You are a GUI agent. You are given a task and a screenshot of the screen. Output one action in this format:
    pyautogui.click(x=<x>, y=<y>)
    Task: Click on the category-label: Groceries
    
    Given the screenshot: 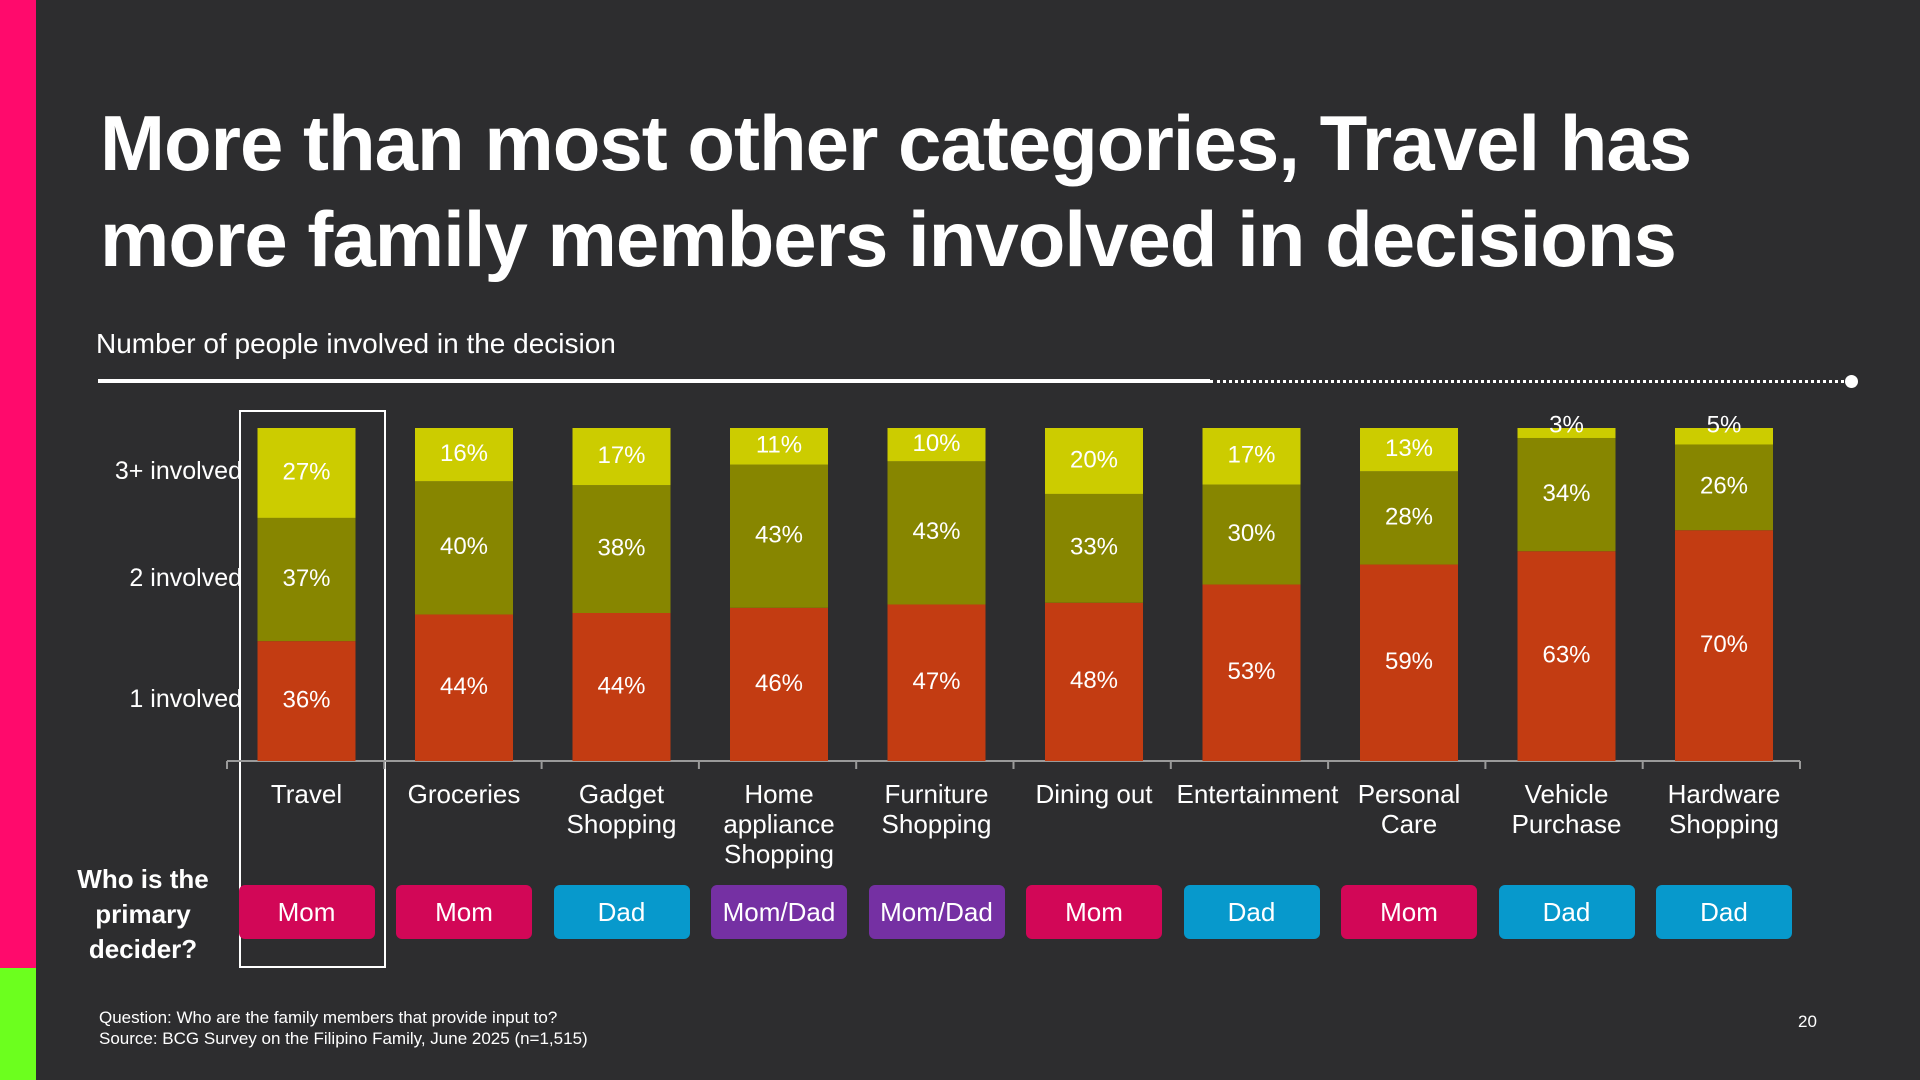 What is the action you would take?
    pyautogui.click(x=464, y=794)
    